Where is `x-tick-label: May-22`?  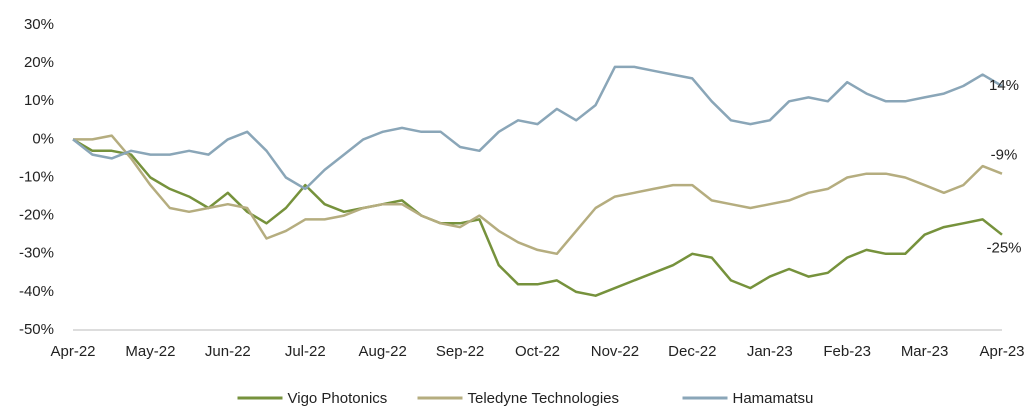
x-tick-label: May-22 is located at coordinates (150, 351).